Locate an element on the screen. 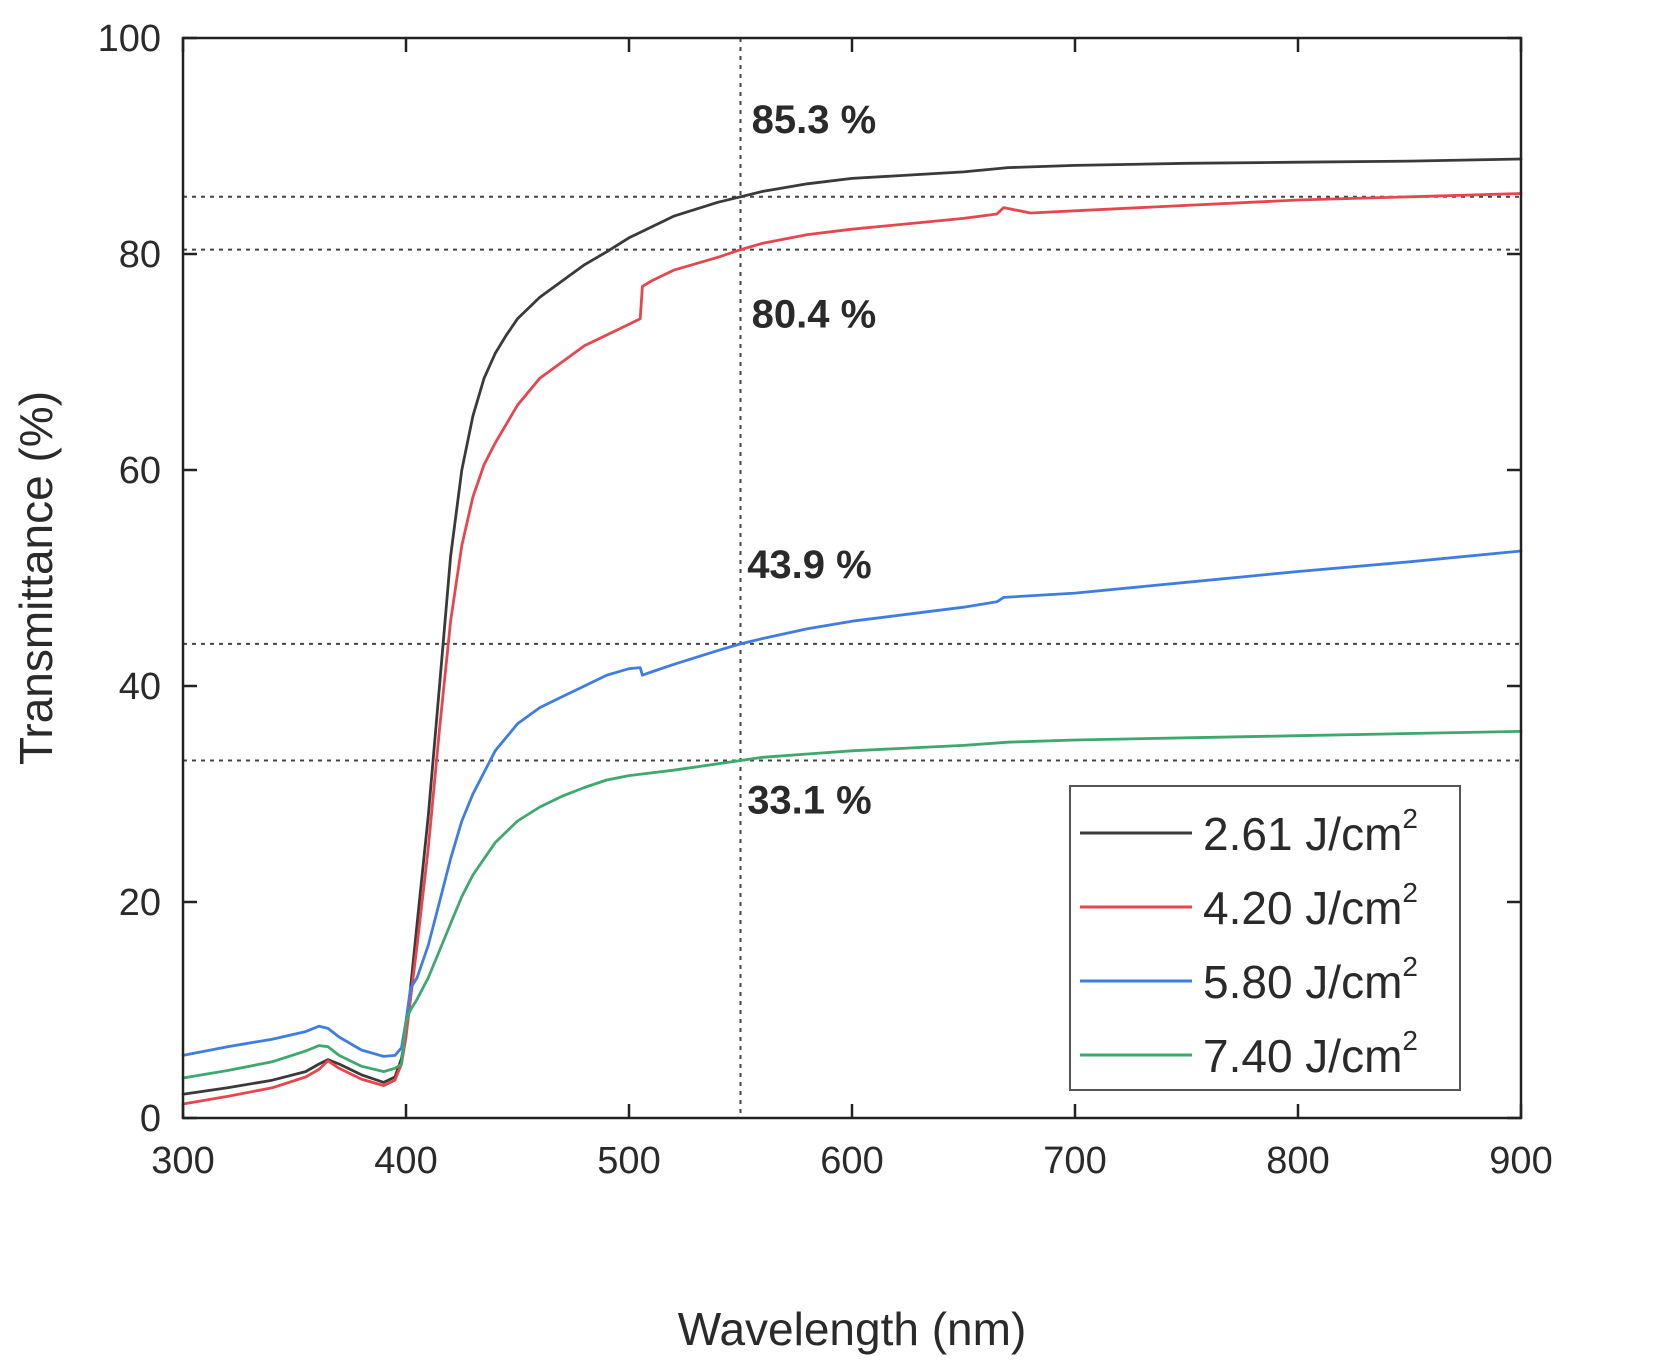 Image resolution: width=1671 pixels, height=1372 pixels. legend-label-4: 7.40 J/cm2 is located at coordinates (1310, 1053).